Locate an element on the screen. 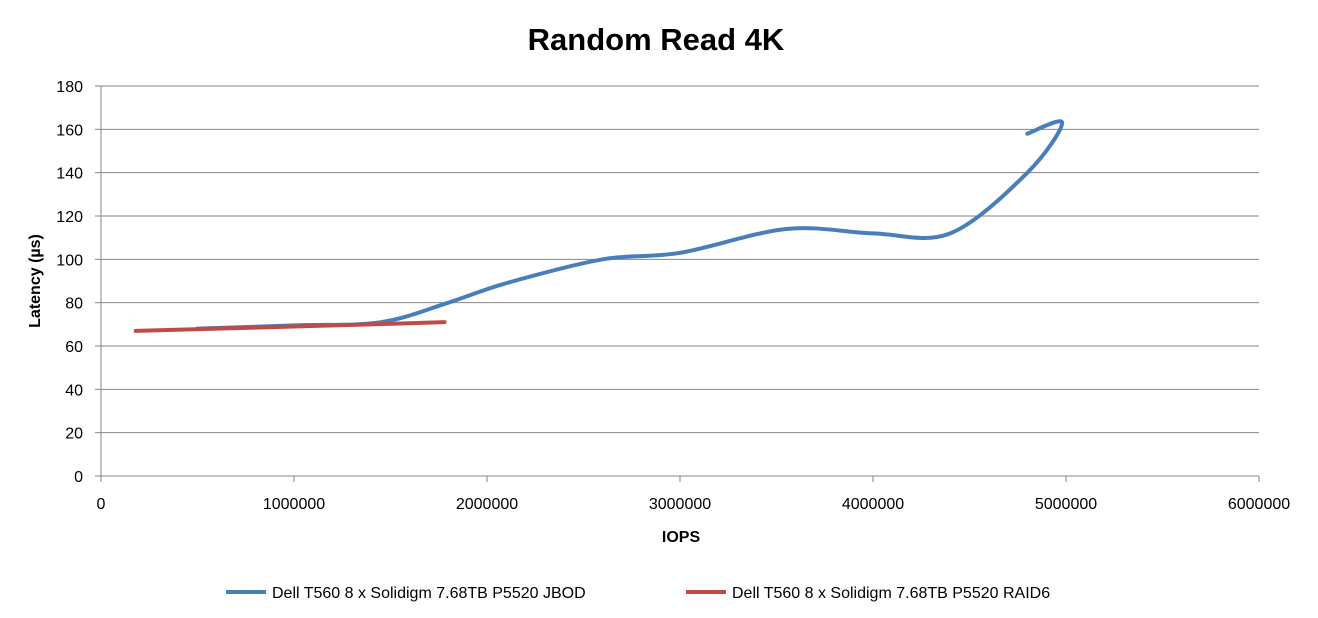 The height and width of the screenshot is (618, 1318). y-tick-label: 0 is located at coordinates (78, 477).